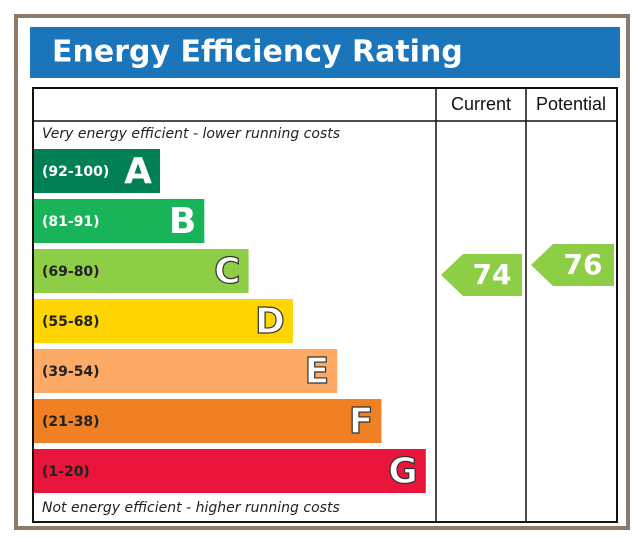 The width and height of the screenshot is (638, 542). I want to click on potential-rating: 76, so click(583, 264).